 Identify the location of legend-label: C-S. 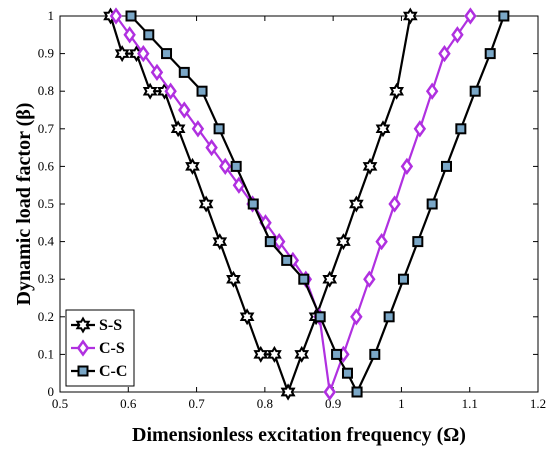
(112, 348).